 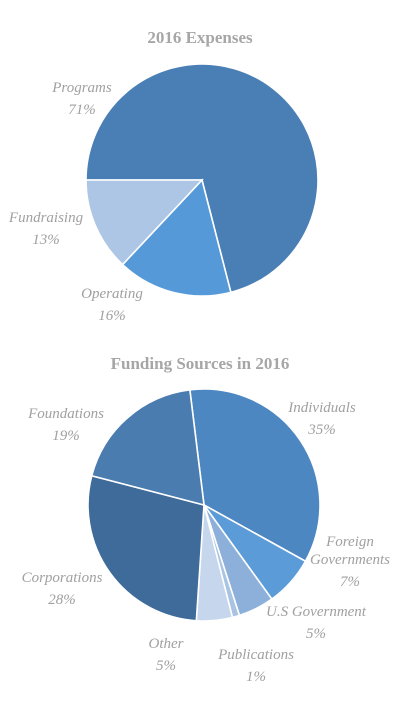 What do you see at coordinates (200, 37) in the screenshot?
I see `expenses-title: 2016 Expenses` at bounding box center [200, 37].